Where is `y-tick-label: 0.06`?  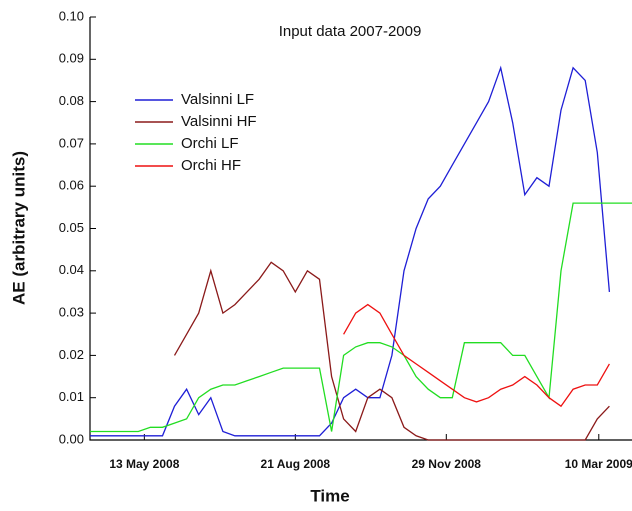 y-tick-label: 0.06 is located at coordinates (71, 185).